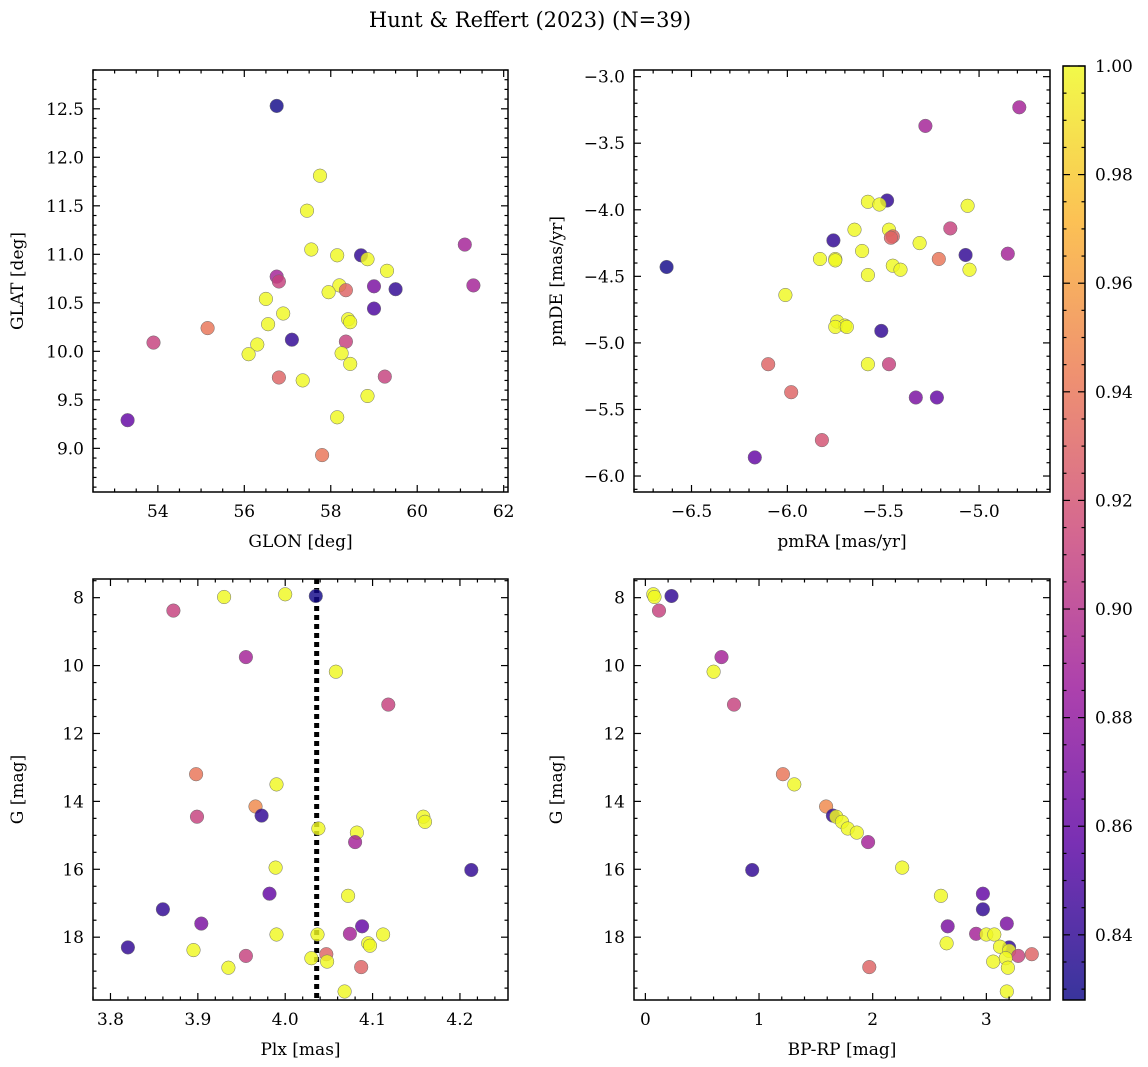  I want to click on ytick-label: 11.5, so click(65, 207).